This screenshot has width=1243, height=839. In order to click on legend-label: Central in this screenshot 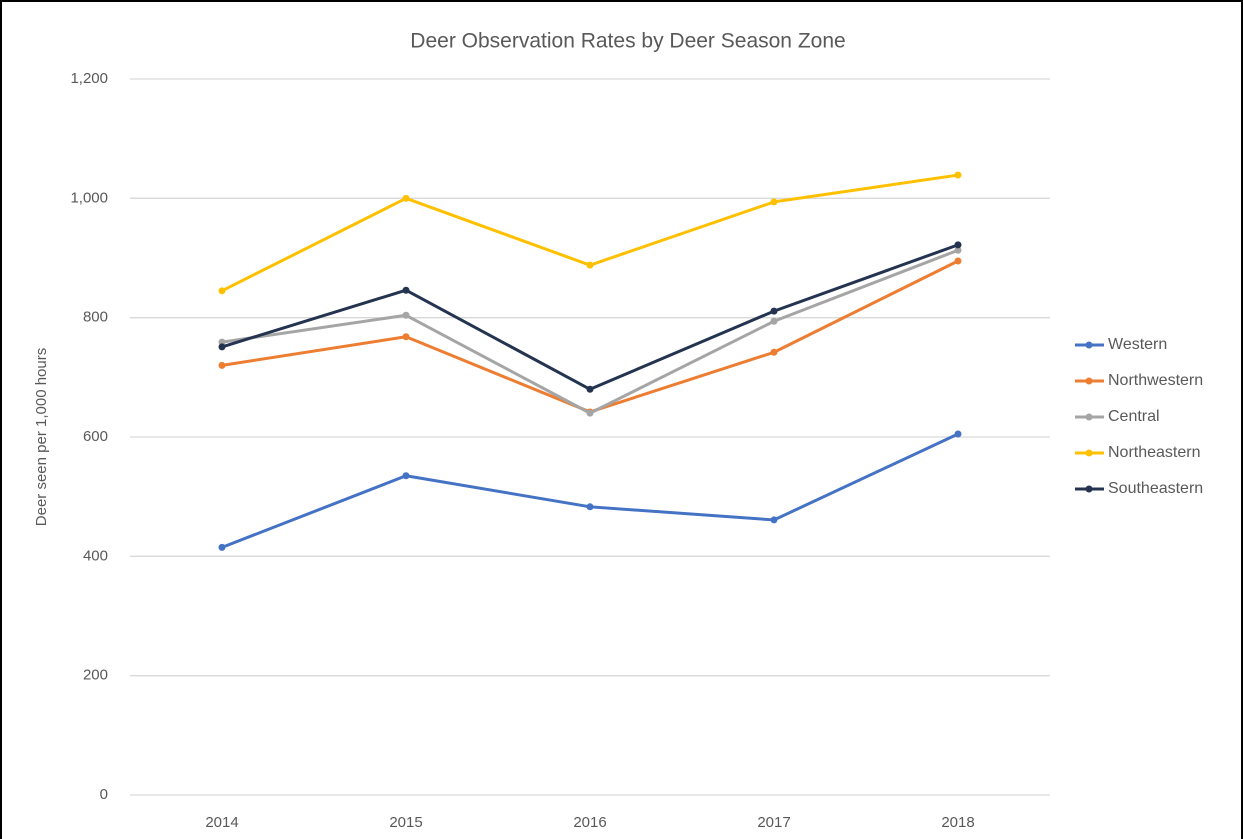, I will do `click(1134, 416)`.